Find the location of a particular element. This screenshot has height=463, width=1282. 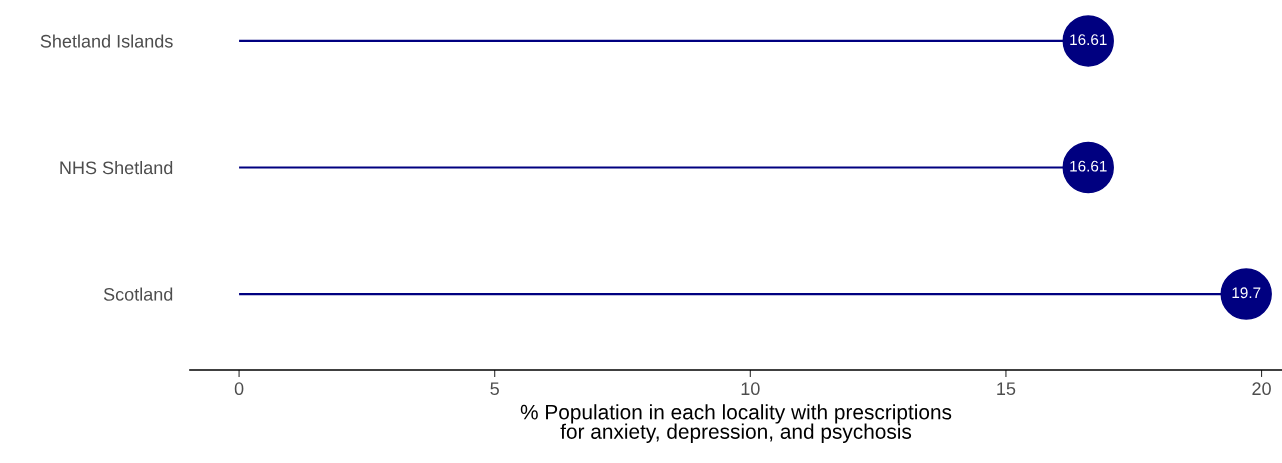

x-tick-label: 10 is located at coordinates (750, 389).